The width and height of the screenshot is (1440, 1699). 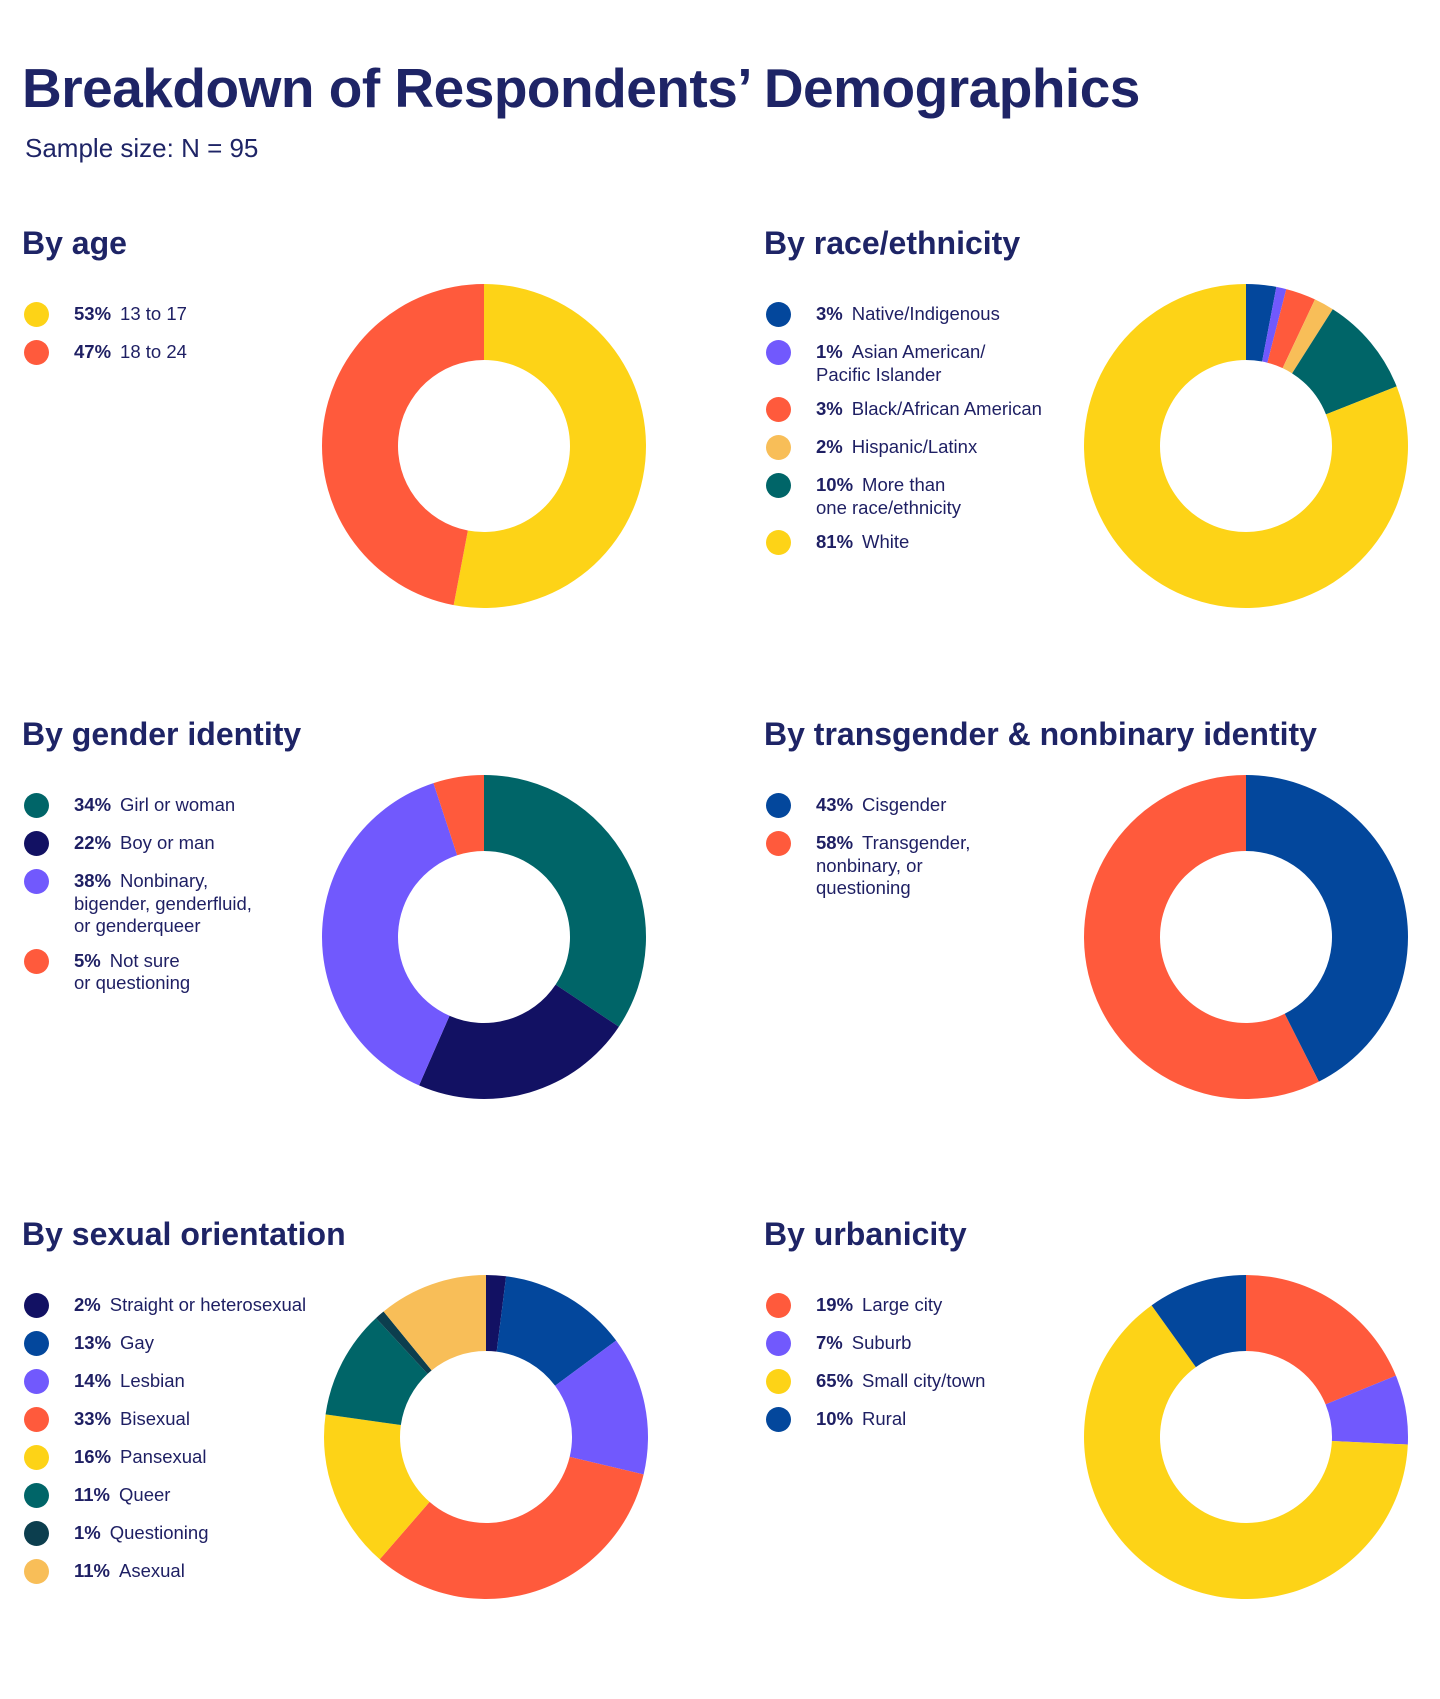 I want to click on legend-item-bisexual: 33% Bisexual, so click(x=184, y=1420).